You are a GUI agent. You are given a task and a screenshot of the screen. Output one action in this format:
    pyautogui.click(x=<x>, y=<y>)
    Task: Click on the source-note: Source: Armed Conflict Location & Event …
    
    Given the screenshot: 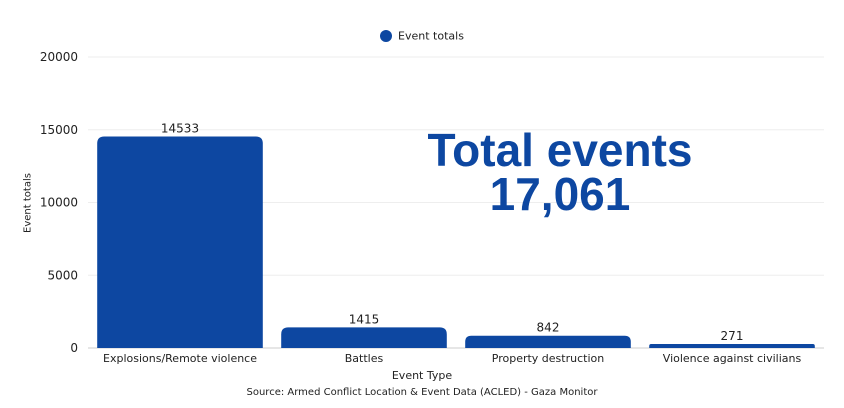 What is the action you would take?
    pyautogui.click(x=422, y=392)
    